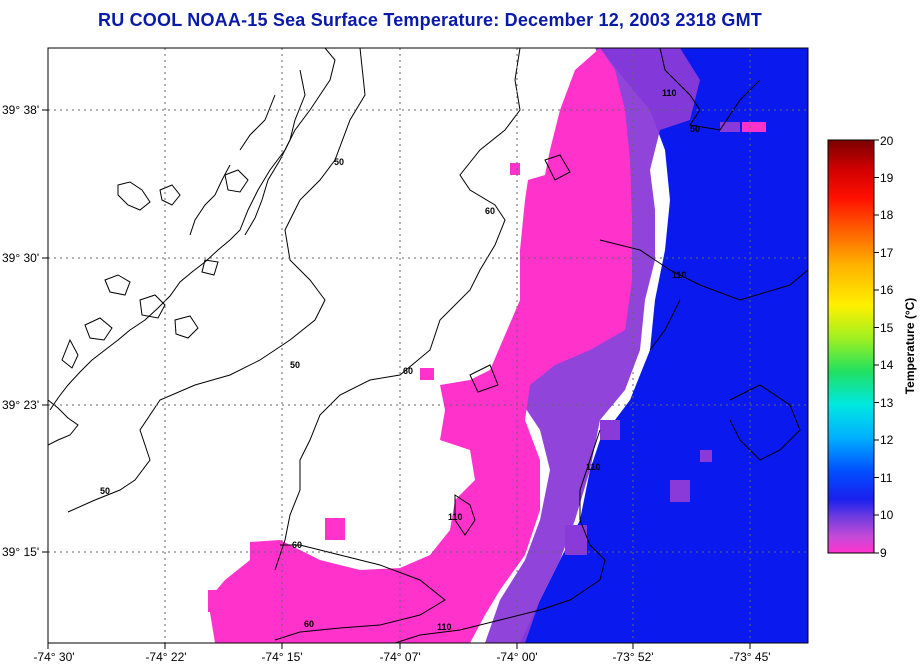 This screenshot has width=920, height=665. I want to click on lat-tick-label: 39° 38', so click(20, 110).